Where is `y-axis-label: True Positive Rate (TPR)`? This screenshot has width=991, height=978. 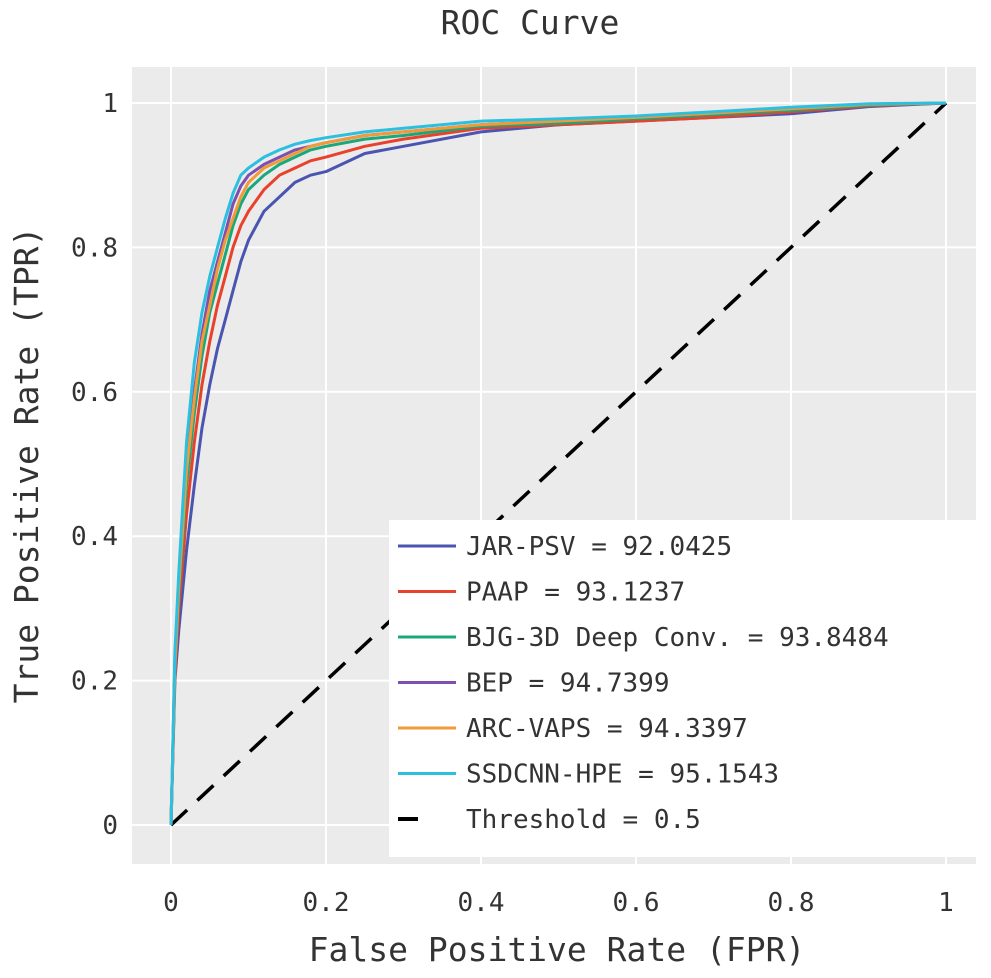
y-axis-label: True Positive Rate (TPR) is located at coordinates (26, 465).